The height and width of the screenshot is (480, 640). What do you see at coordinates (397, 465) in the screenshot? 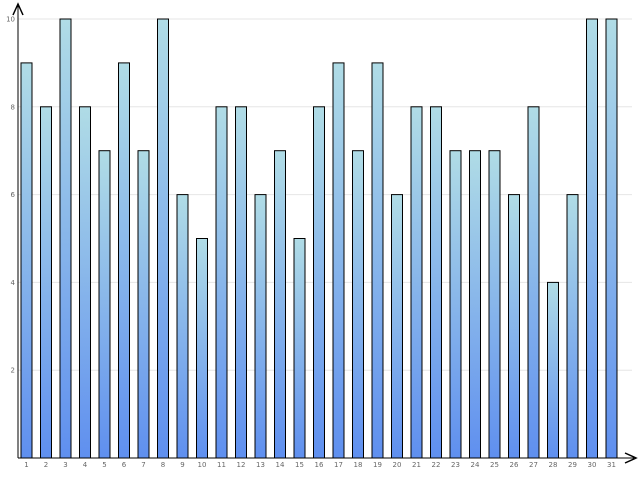
I see `x-tick-label-20: 20` at bounding box center [397, 465].